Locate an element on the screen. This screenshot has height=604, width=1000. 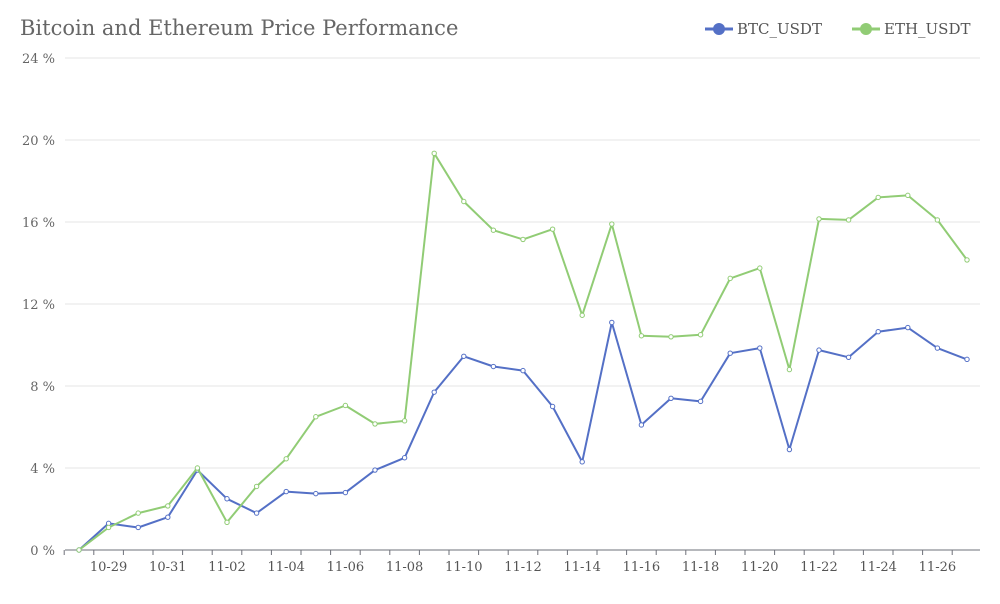
legend-item: ETH_USDT is located at coordinates (911, 29).